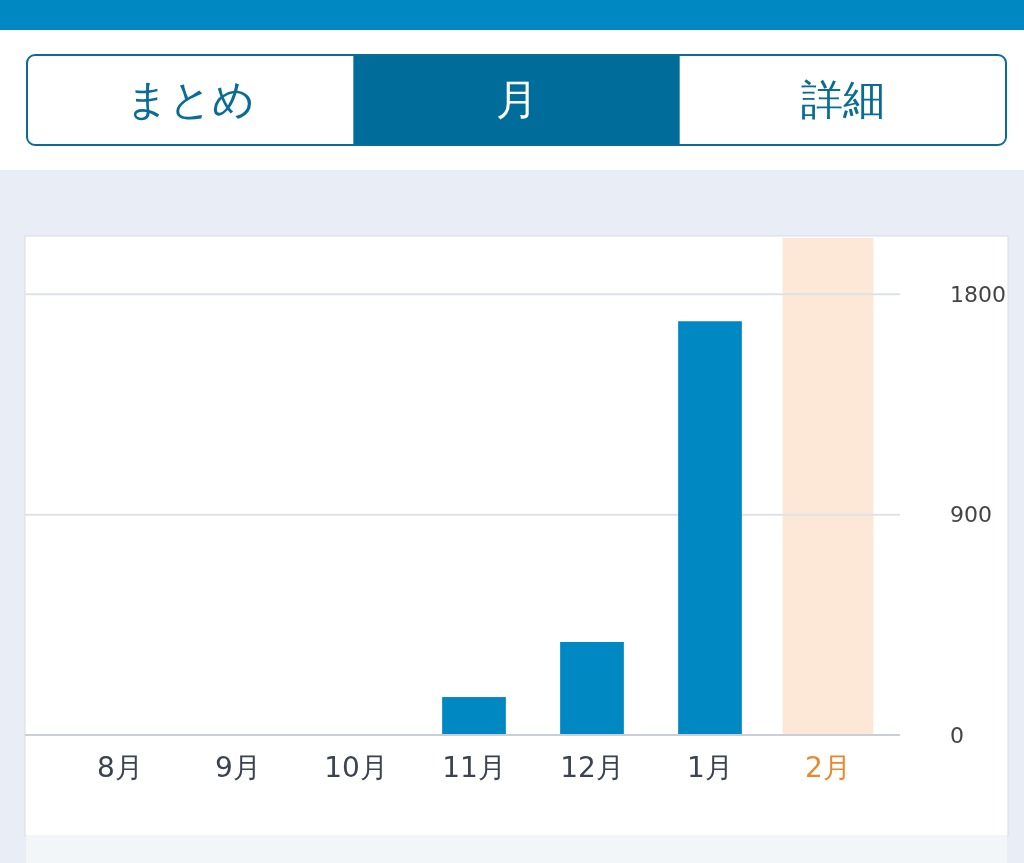 This screenshot has width=1024, height=863. I want to click on x-tick-label: 9月, so click(238, 767).